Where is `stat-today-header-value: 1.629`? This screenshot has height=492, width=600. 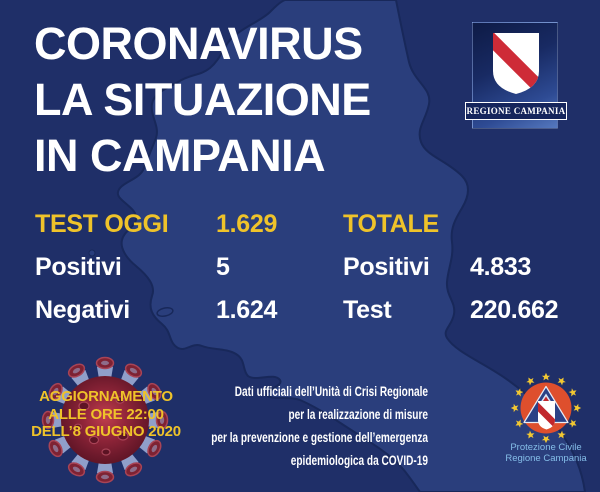
stat-today-header-value: 1.629 is located at coordinates (247, 224).